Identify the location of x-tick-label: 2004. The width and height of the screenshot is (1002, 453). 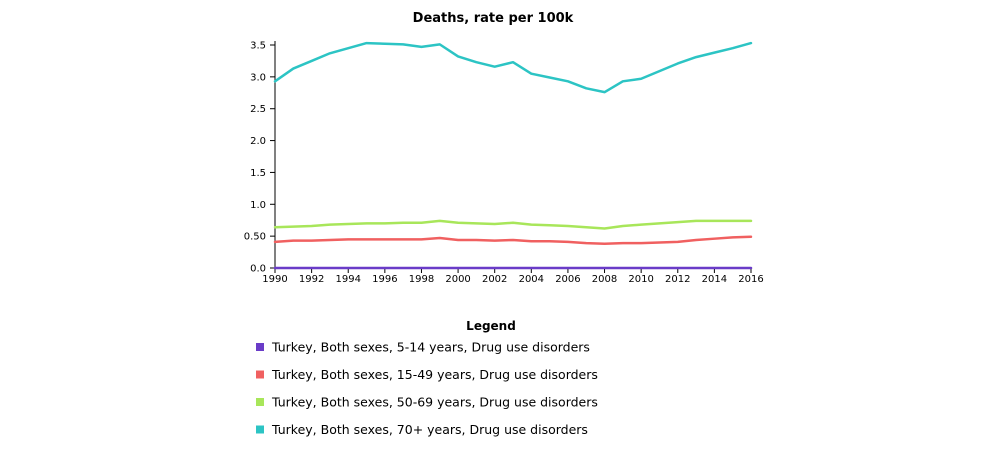
(531, 279).